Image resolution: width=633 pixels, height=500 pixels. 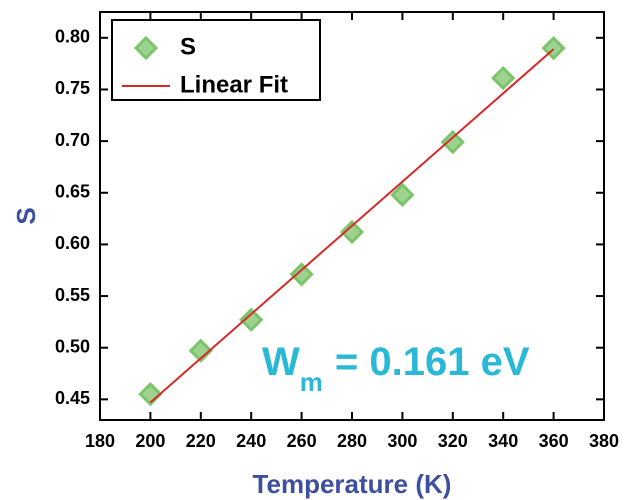 What do you see at coordinates (234, 84) in the screenshot?
I see `legend-label: Linear Fit` at bounding box center [234, 84].